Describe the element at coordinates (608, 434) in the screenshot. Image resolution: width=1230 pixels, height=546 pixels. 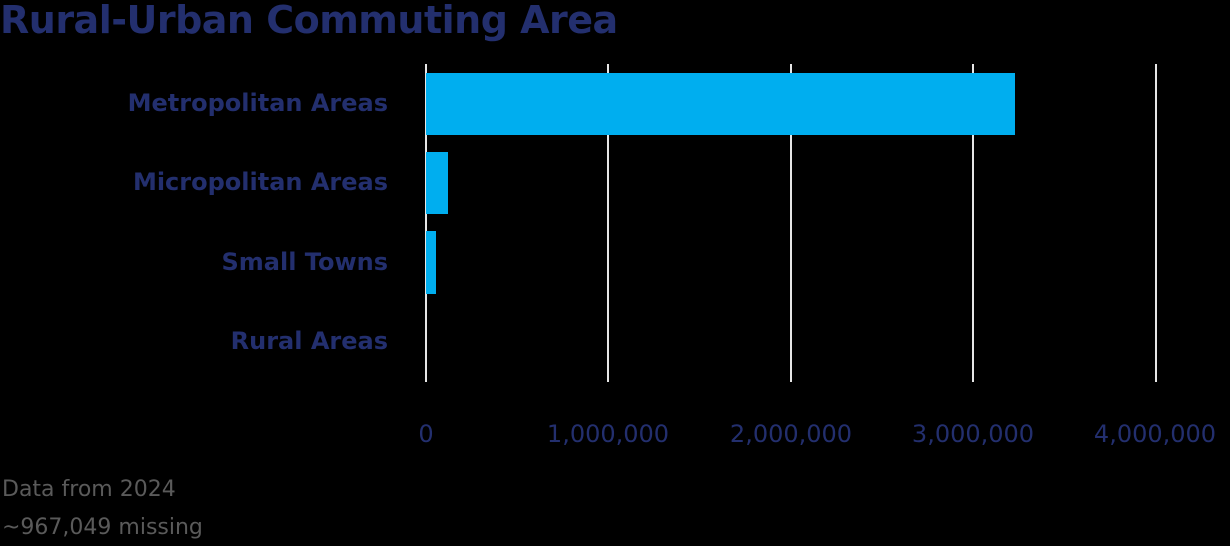
I see `x-tick-1m: 1,000,000` at that location.